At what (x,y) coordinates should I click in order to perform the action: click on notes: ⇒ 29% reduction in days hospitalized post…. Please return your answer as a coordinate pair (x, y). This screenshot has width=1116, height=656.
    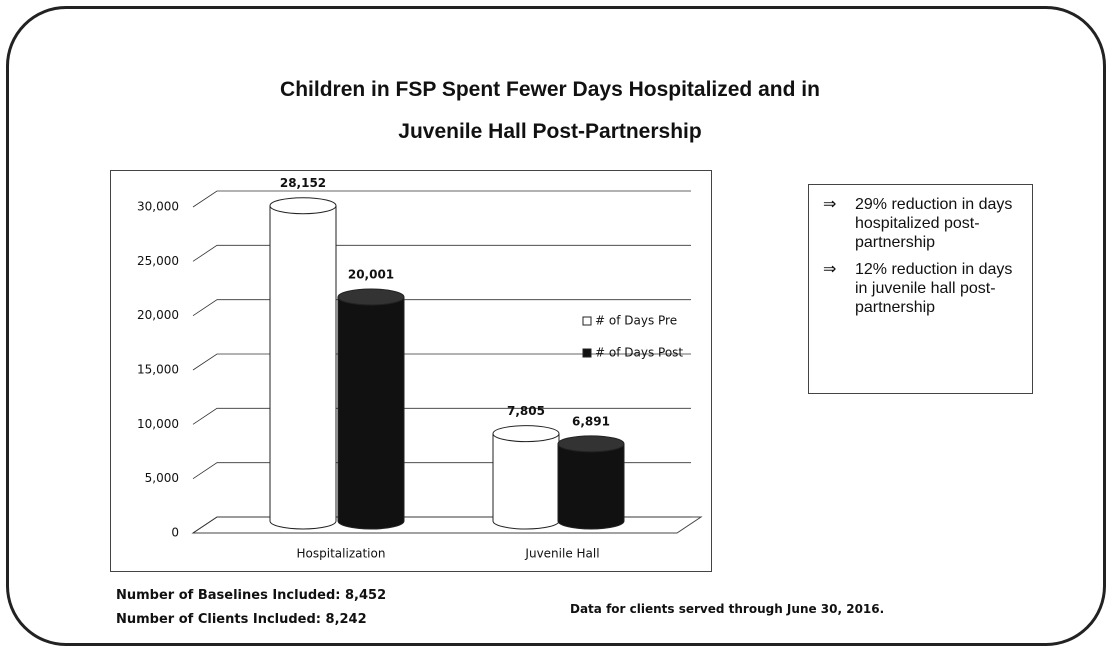
    Looking at the image, I should click on (920, 289).